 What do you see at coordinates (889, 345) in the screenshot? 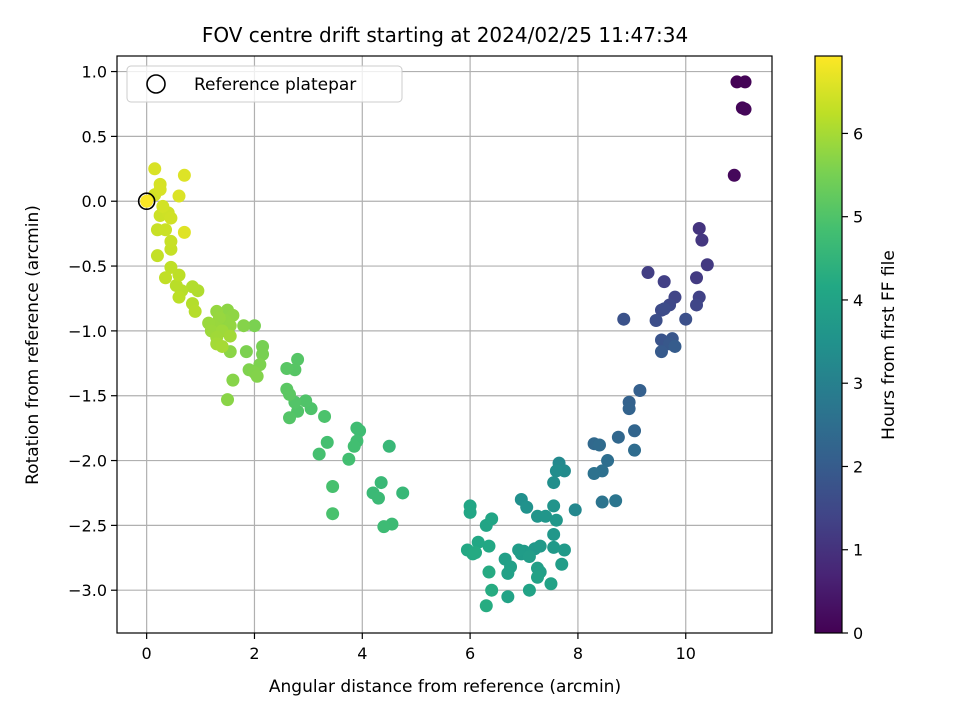
I see `colorbar-label: Hours from first FF file` at bounding box center [889, 345].